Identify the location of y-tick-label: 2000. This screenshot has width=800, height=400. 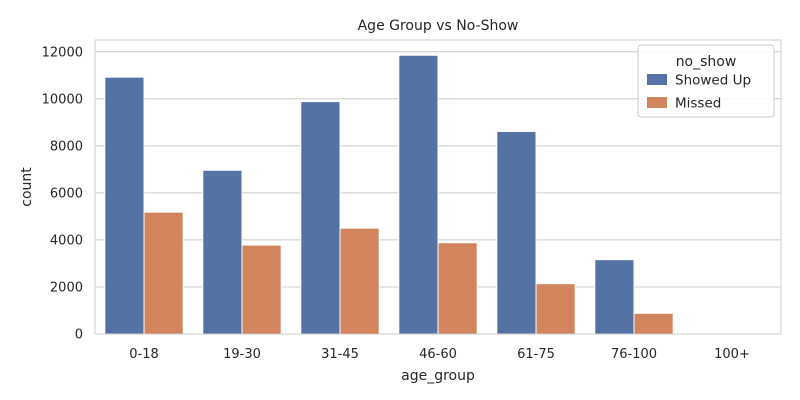
(66, 287).